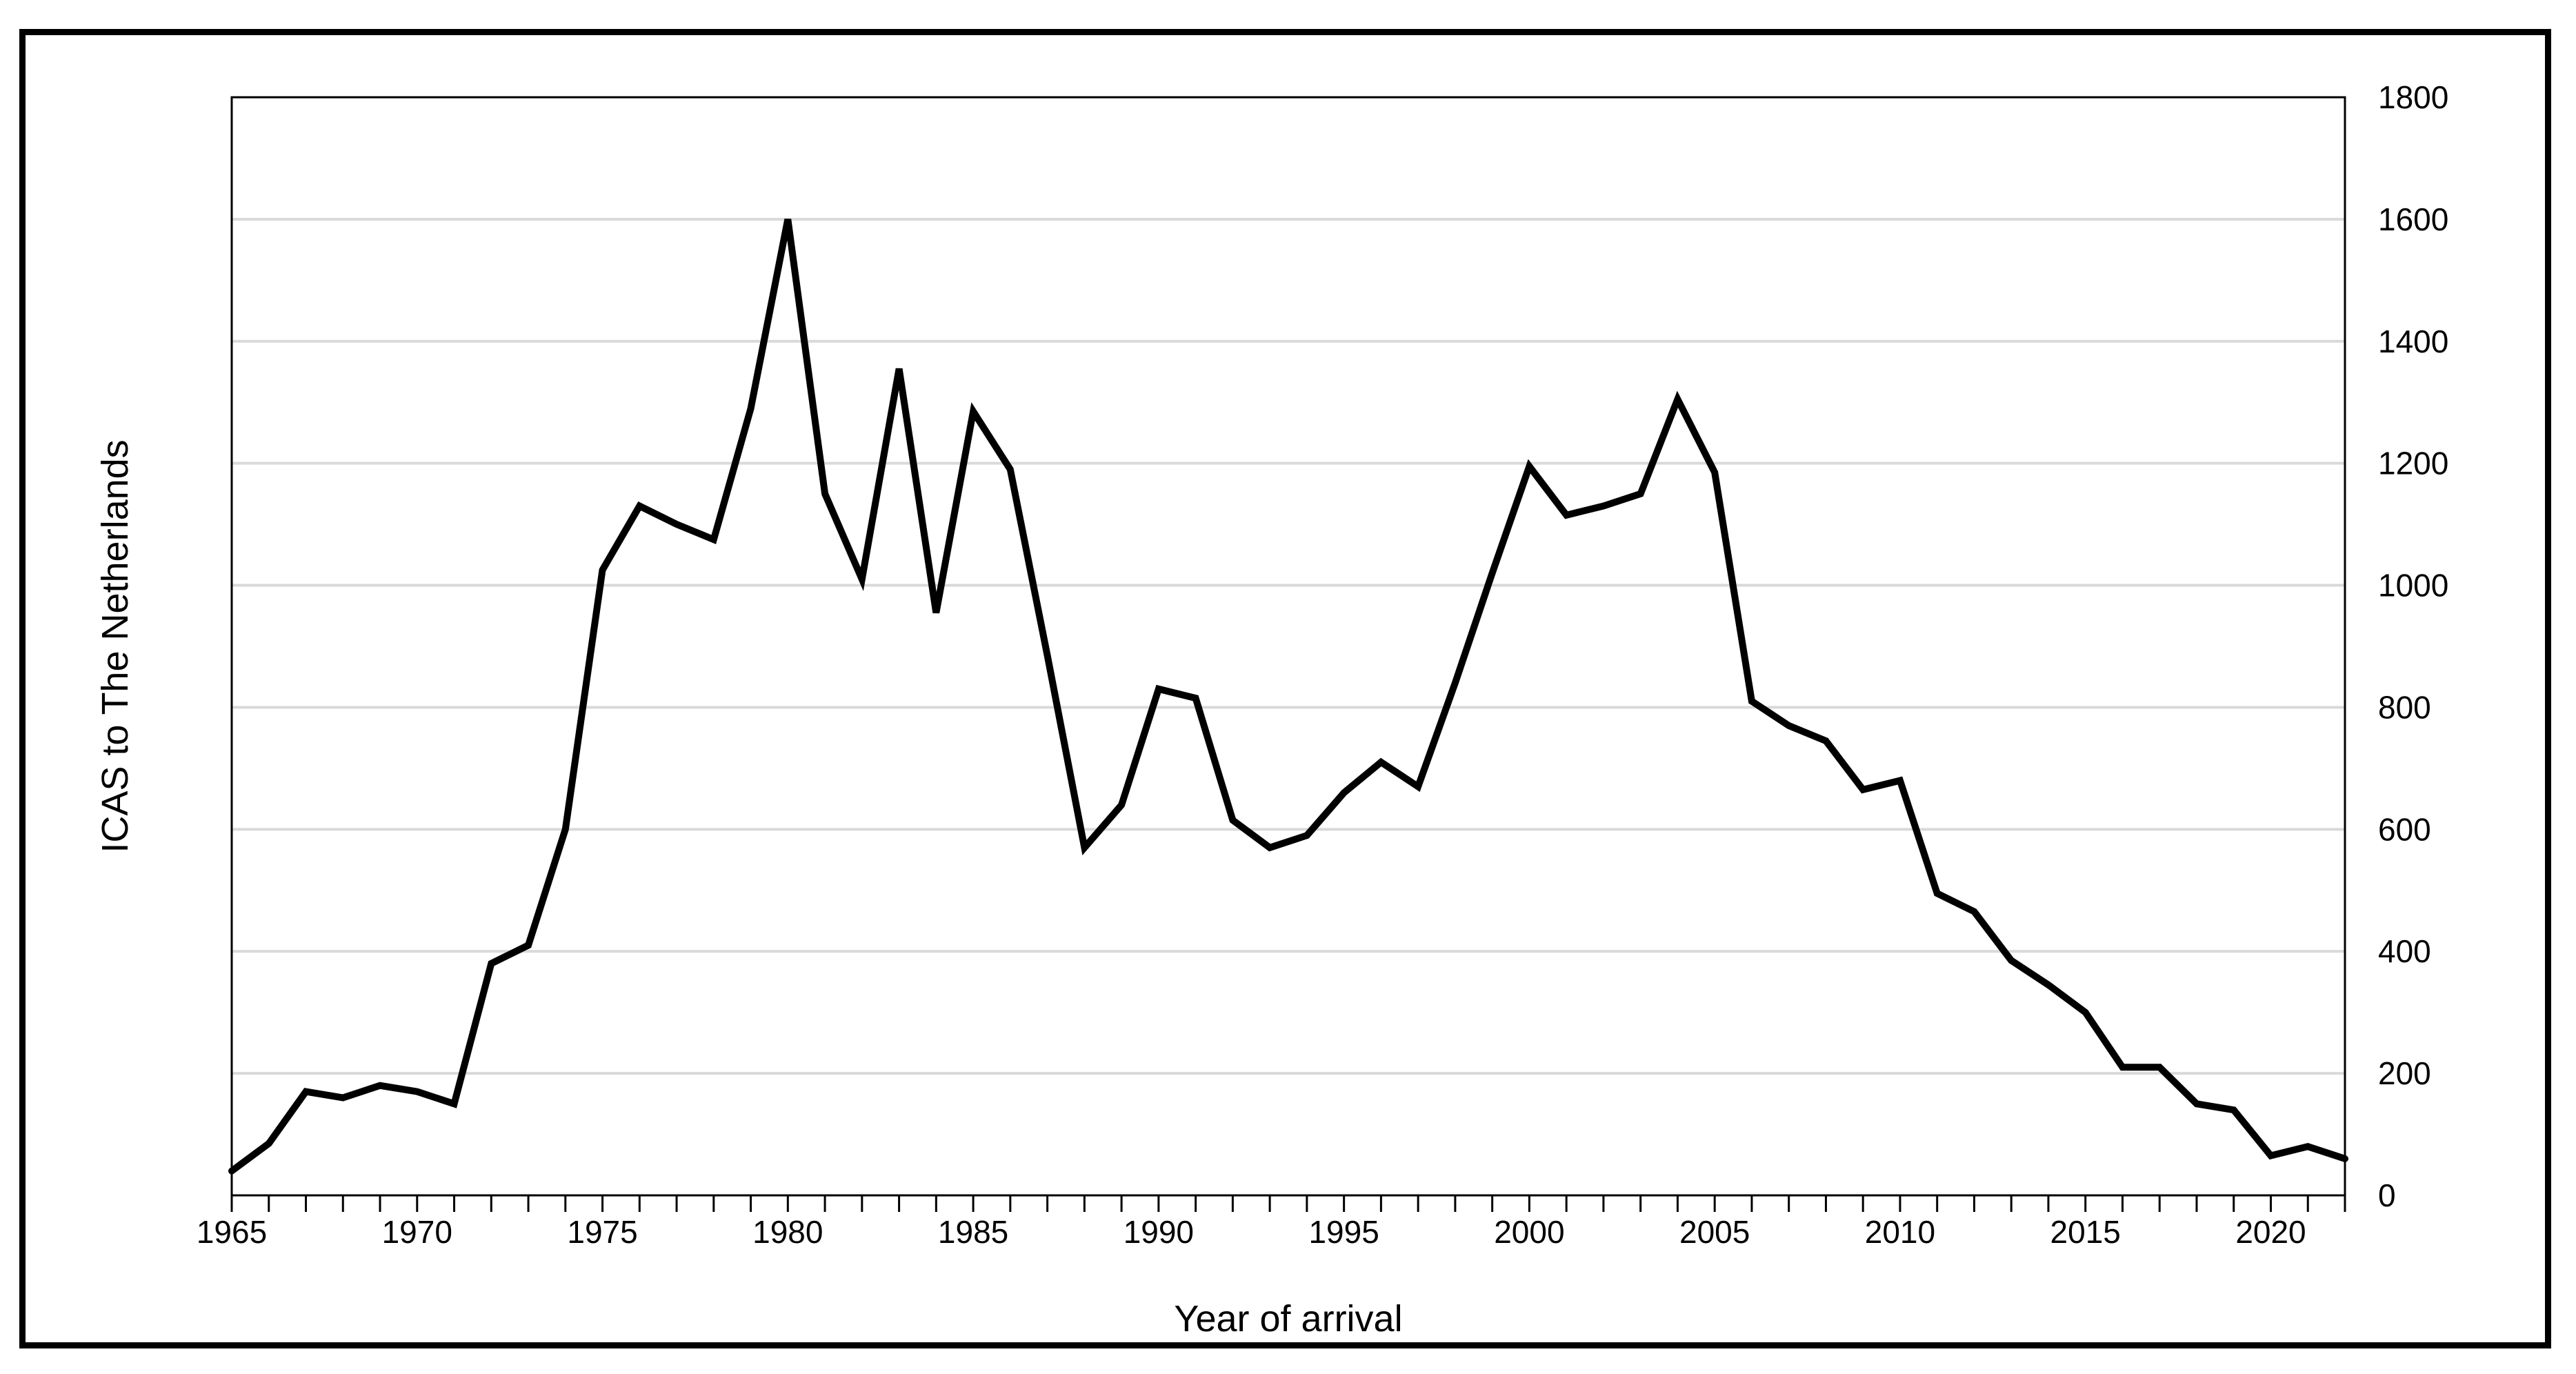 Image resolution: width=2576 pixels, height=1374 pixels. I want to click on x-tick-label: 2015, so click(2085, 1232).